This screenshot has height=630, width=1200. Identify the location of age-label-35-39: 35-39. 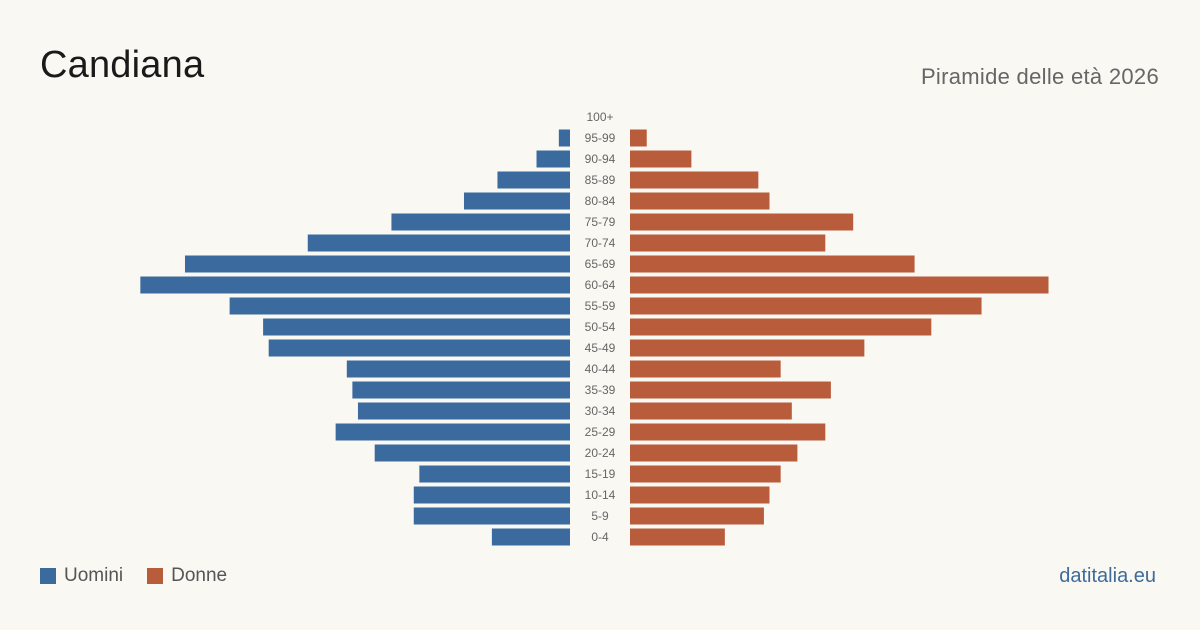
(600, 390).